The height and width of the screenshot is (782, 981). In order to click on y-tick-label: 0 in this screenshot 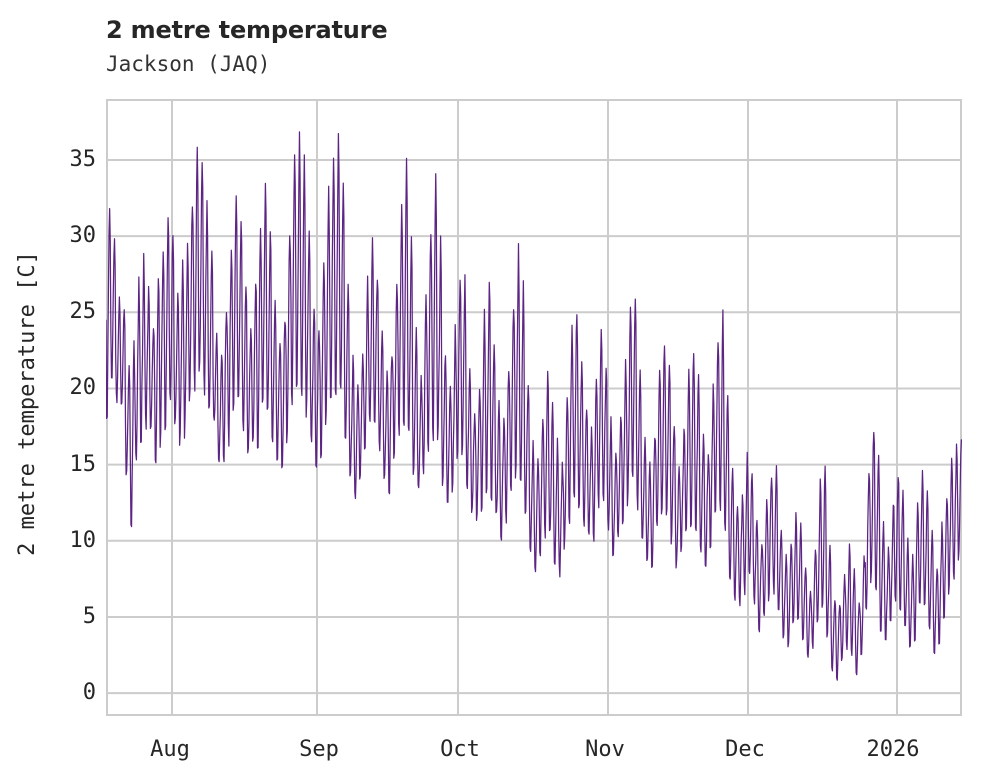, I will do `click(89, 693)`.